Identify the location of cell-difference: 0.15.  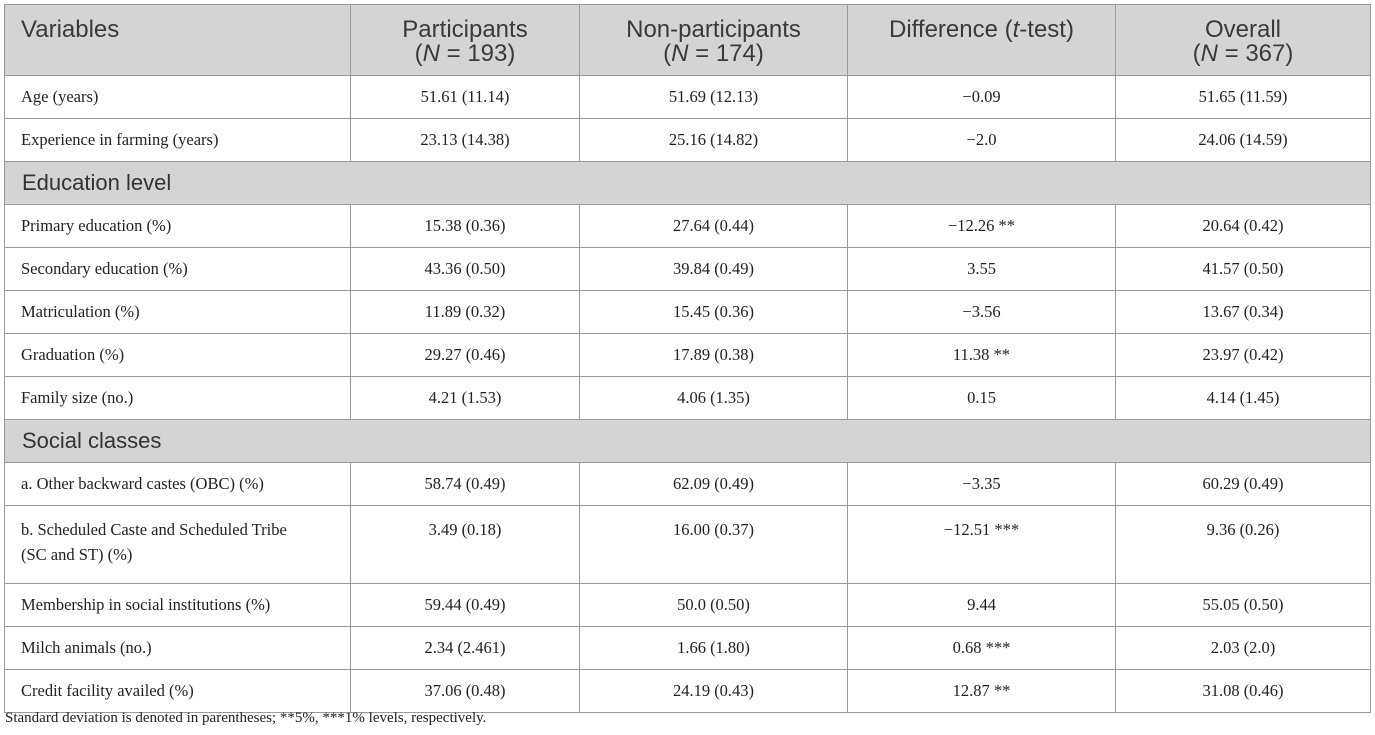
(981, 398).